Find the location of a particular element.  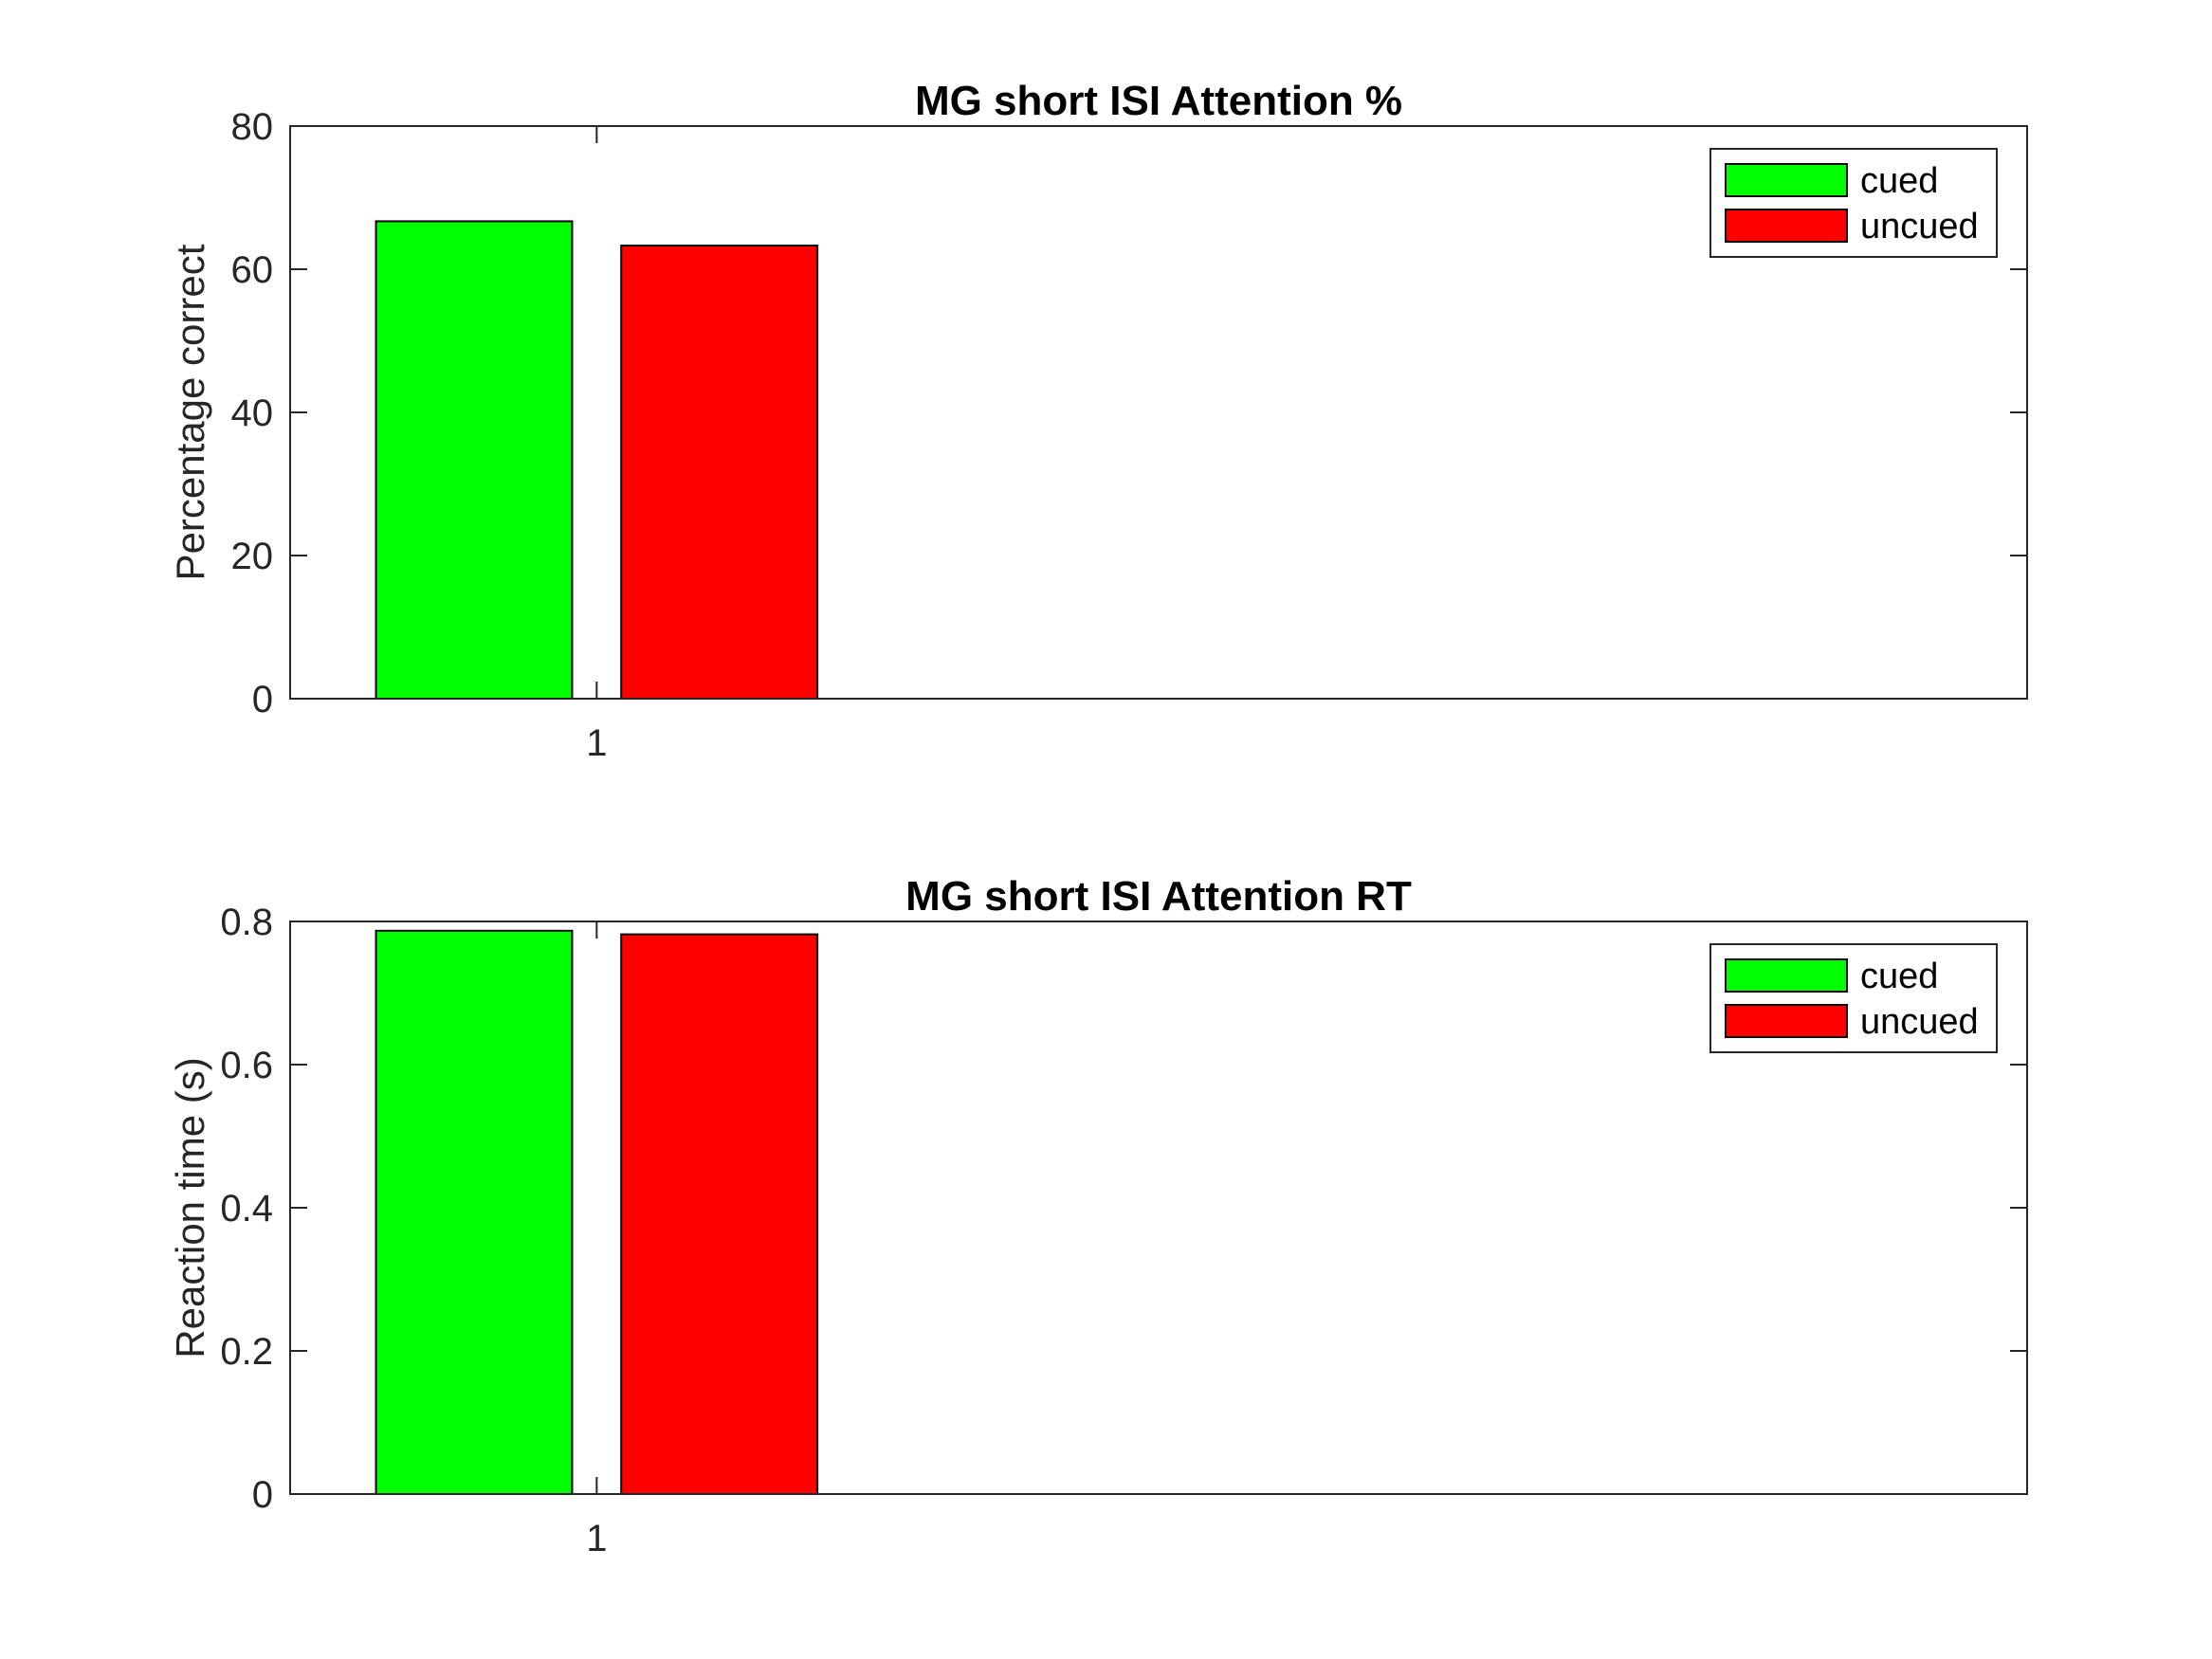

y-tick-label: 0.2 is located at coordinates (246, 1352).